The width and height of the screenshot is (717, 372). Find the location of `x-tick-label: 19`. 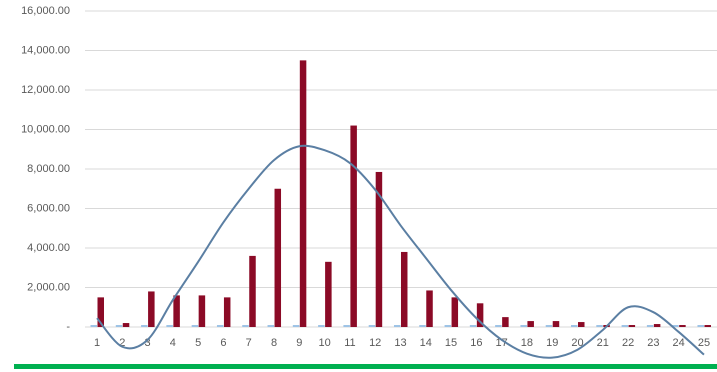

x-tick-label: 19 is located at coordinates (552, 343).